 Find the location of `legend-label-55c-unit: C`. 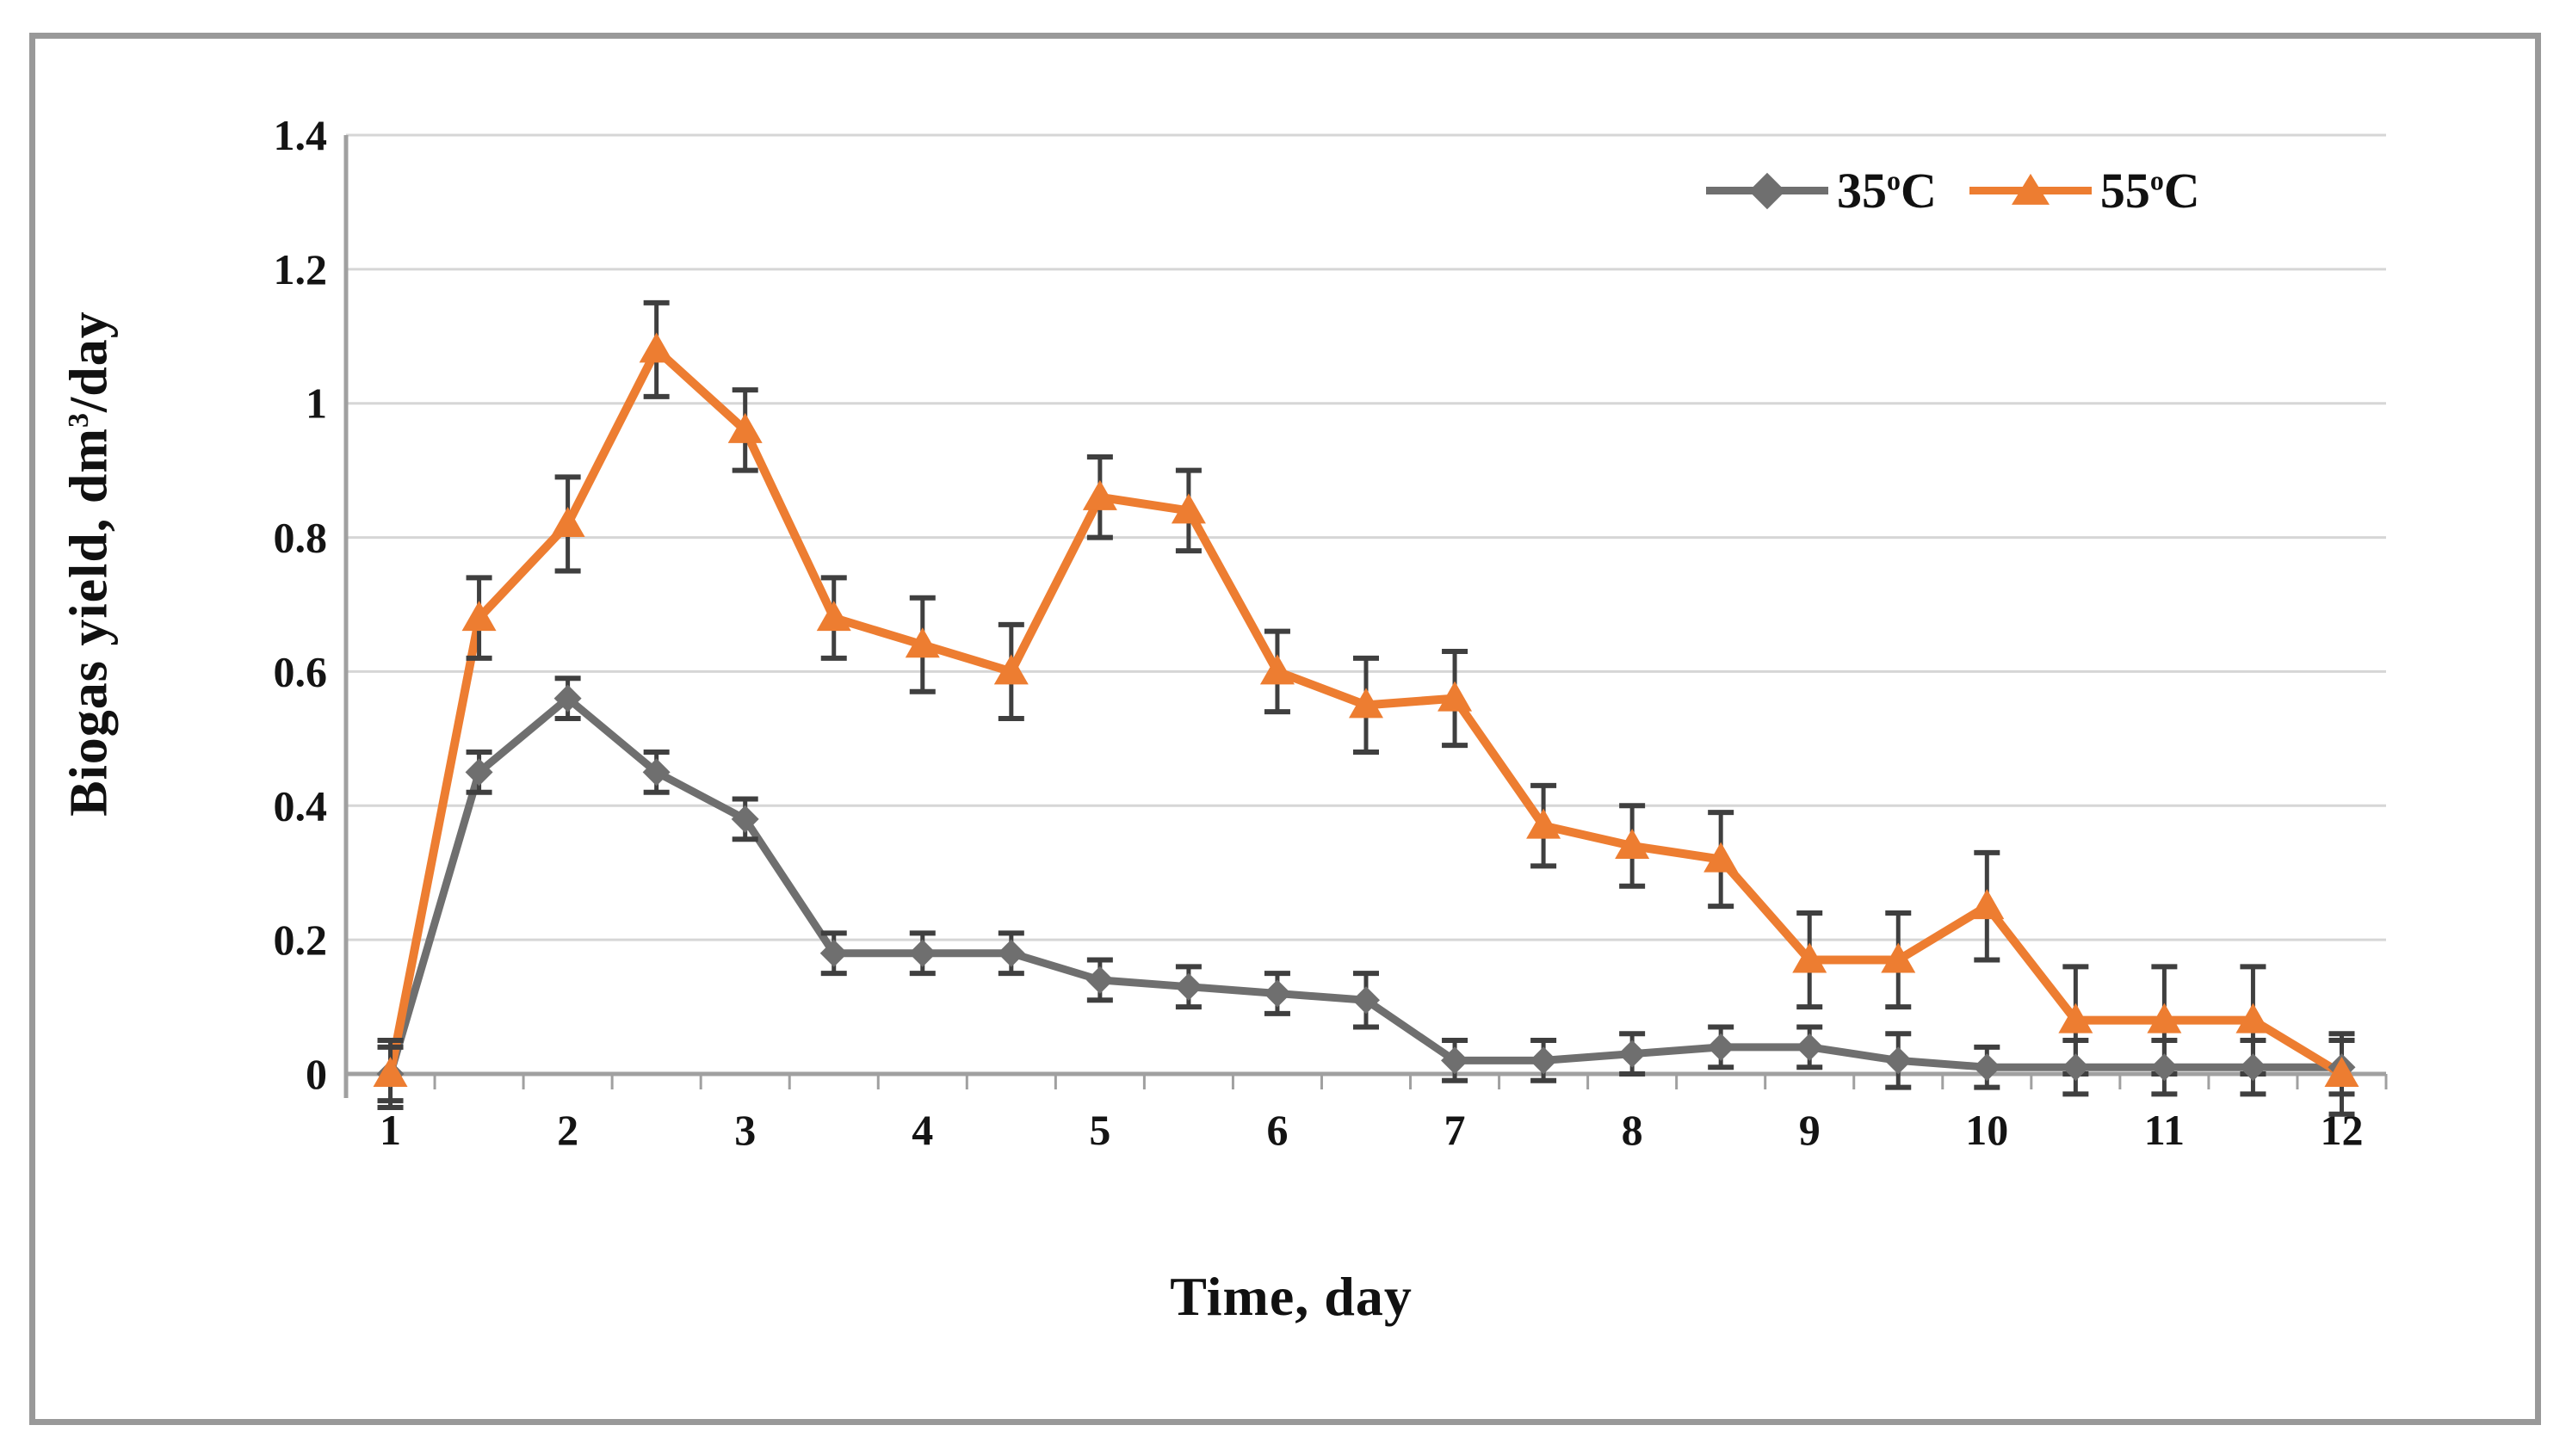

legend-label-55c-unit: C is located at coordinates (2181, 191).